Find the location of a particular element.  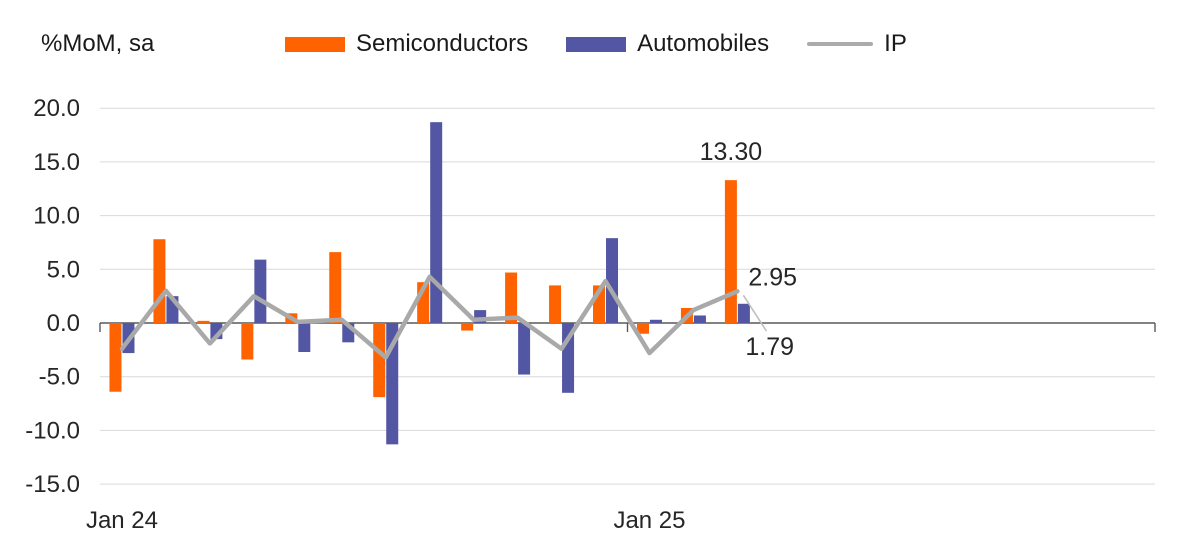

legend-label-semiconductors: Semiconductors is located at coordinates (442, 43).